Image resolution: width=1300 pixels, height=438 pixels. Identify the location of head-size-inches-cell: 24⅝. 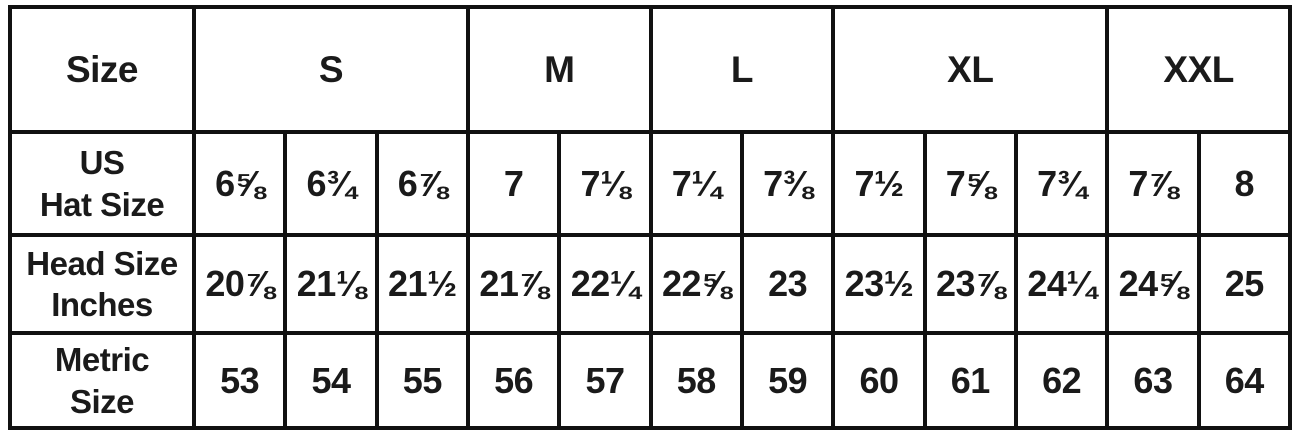
(1153, 284).